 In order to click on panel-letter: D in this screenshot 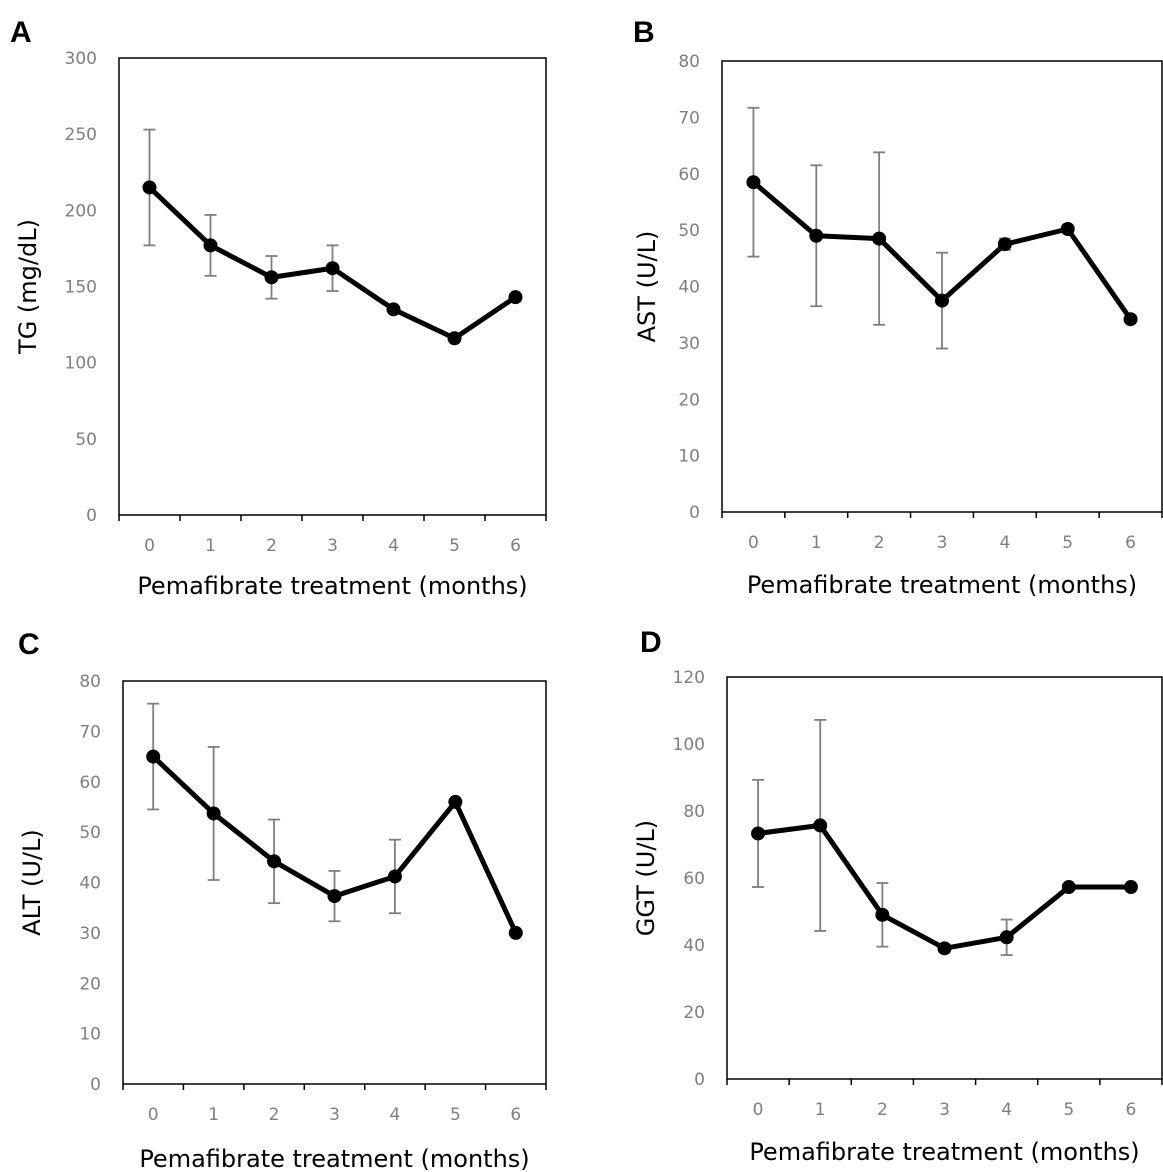, I will do `click(651, 642)`.